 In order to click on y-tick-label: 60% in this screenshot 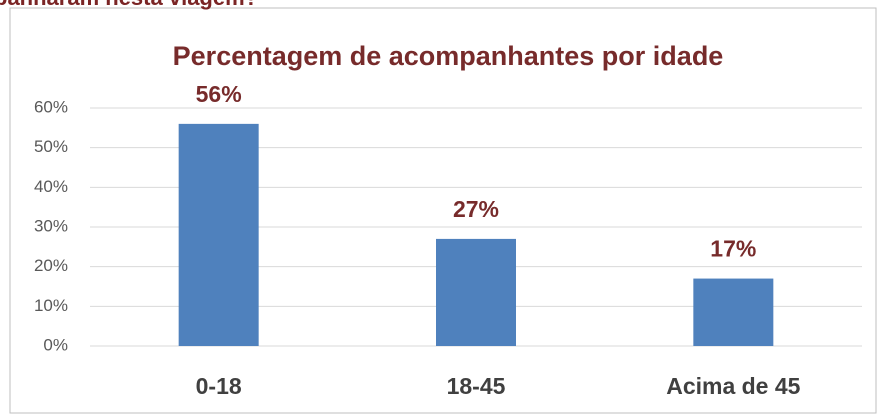, I will do `click(51, 106)`.